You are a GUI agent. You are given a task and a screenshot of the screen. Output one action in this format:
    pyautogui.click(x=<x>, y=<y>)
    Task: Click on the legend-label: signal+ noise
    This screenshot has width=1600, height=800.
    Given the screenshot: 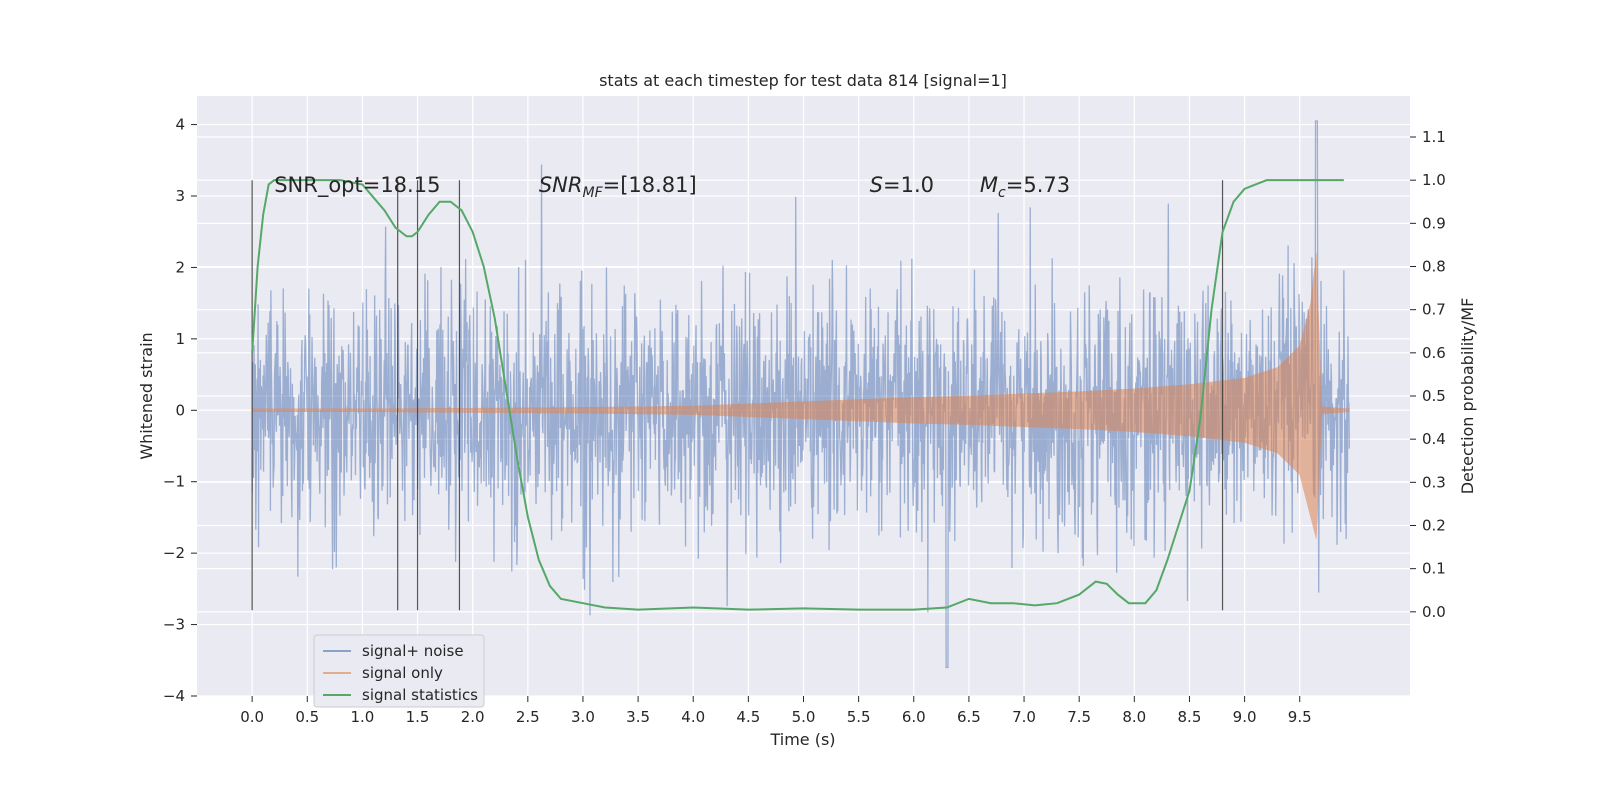 What is the action you would take?
    pyautogui.click(x=413, y=651)
    